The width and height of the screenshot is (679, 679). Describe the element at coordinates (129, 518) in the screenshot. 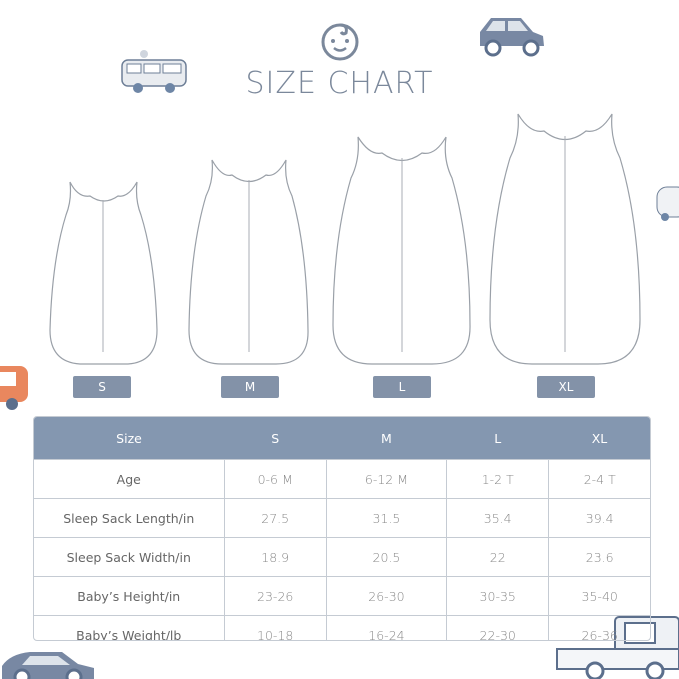

I see `row-label: Sleep Sack Length/in` at that location.